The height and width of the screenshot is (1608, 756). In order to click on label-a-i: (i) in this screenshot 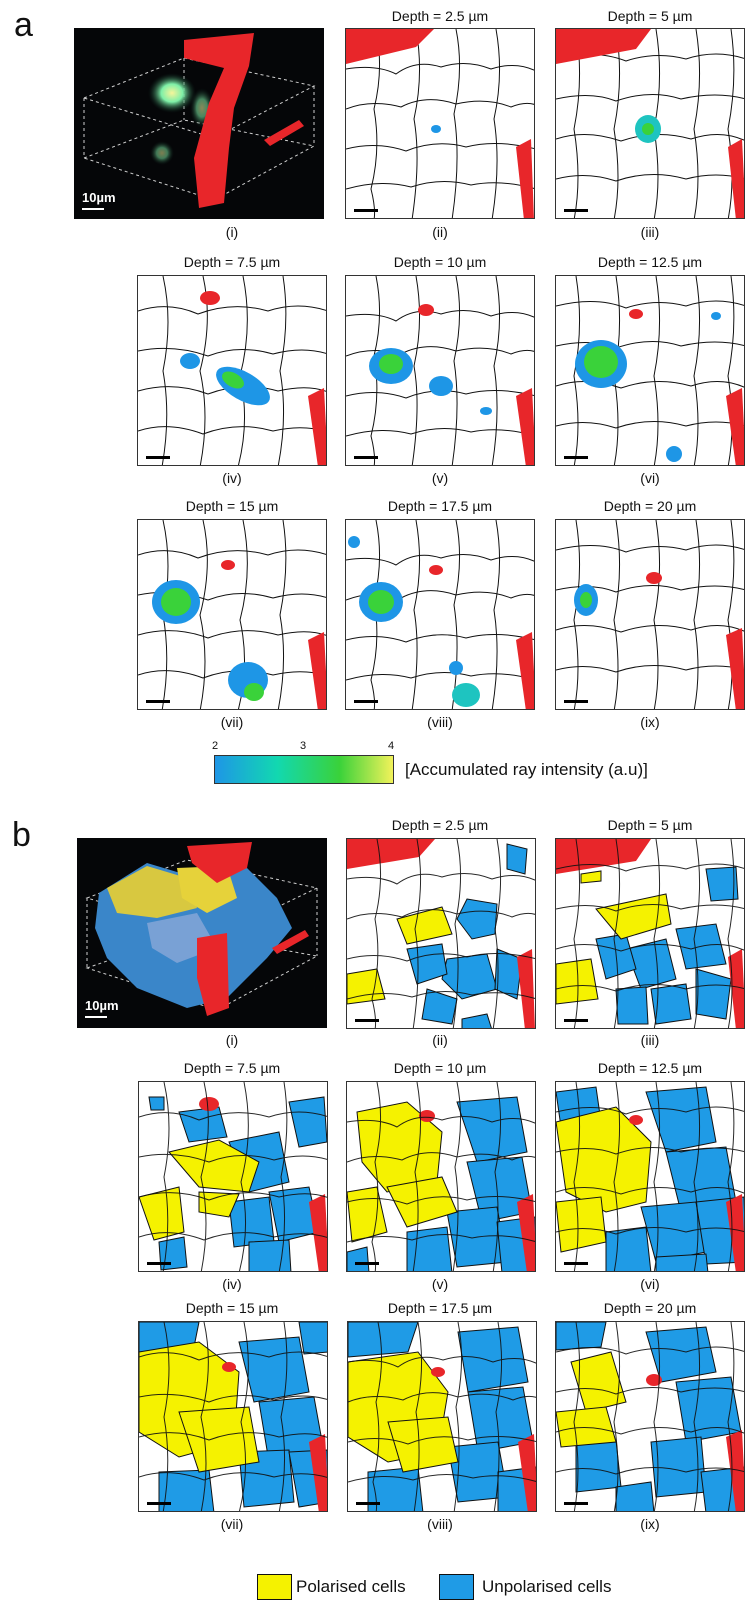, I will do `click(232, 232)`.